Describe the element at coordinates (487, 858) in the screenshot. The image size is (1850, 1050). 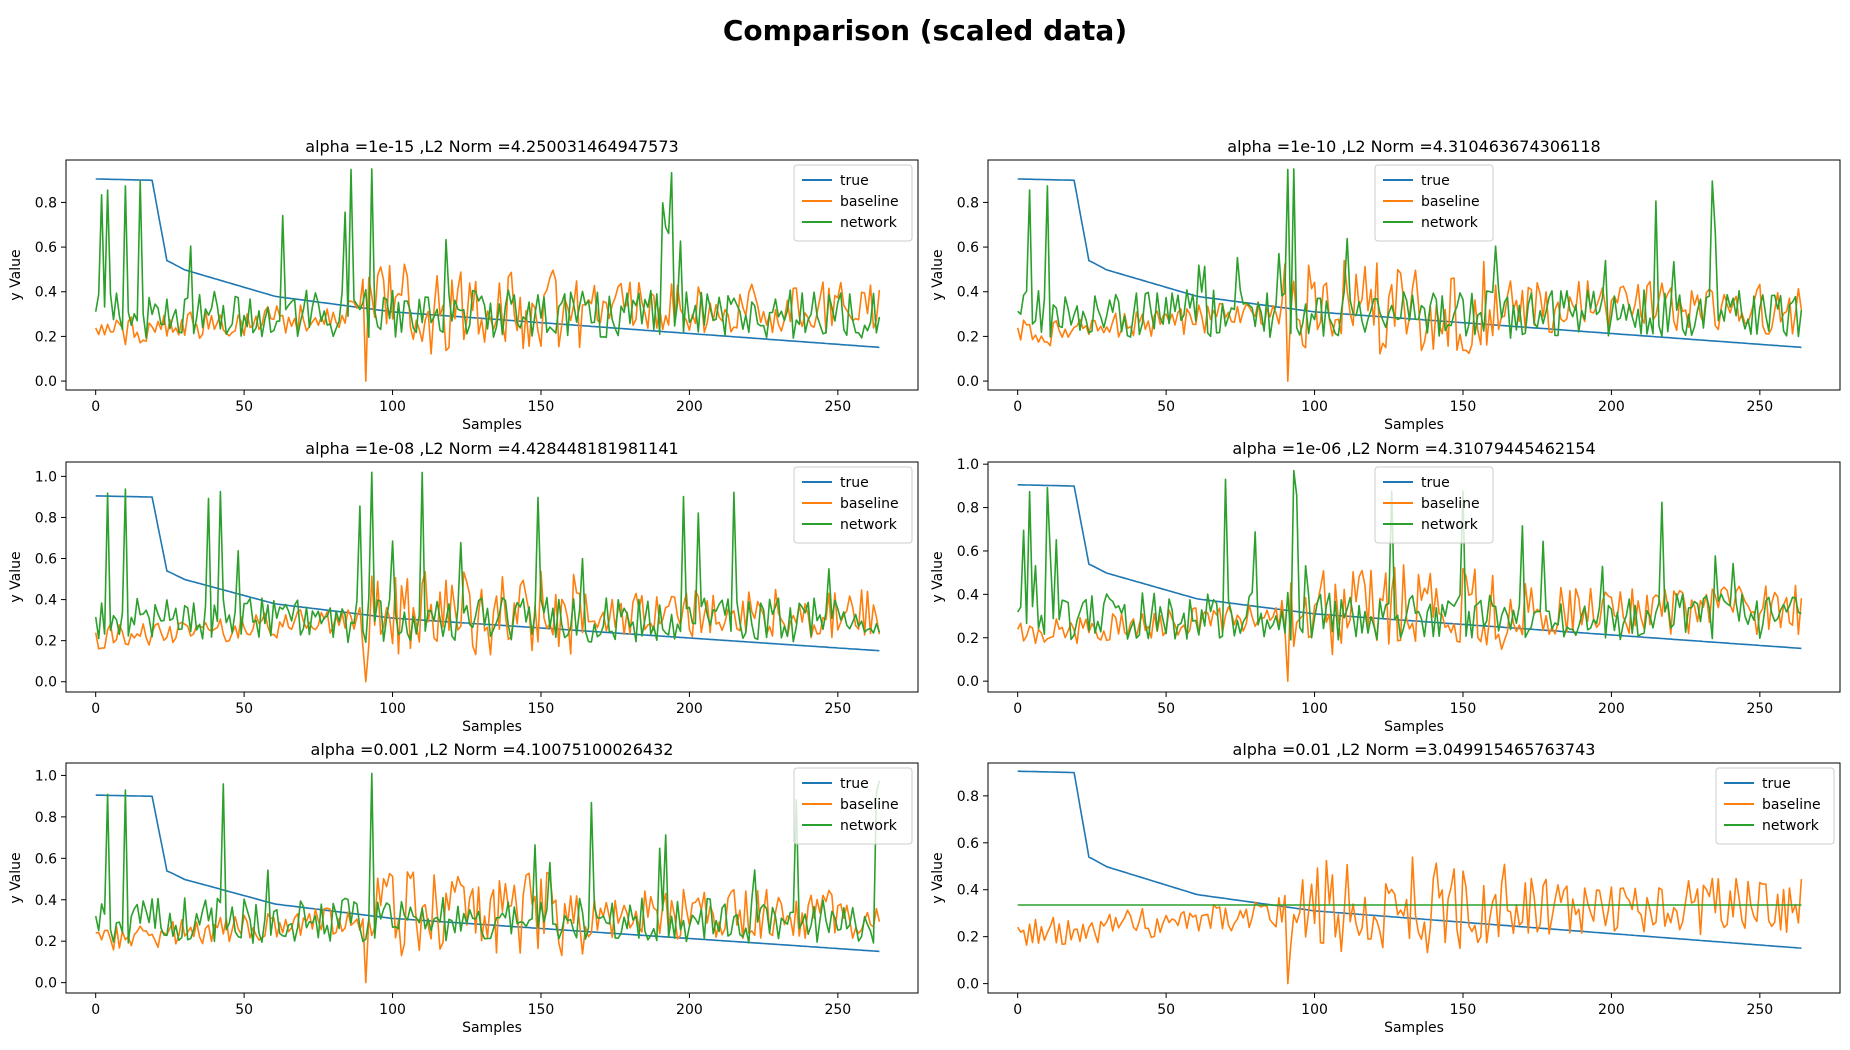
I see `series-line-network` at that location.